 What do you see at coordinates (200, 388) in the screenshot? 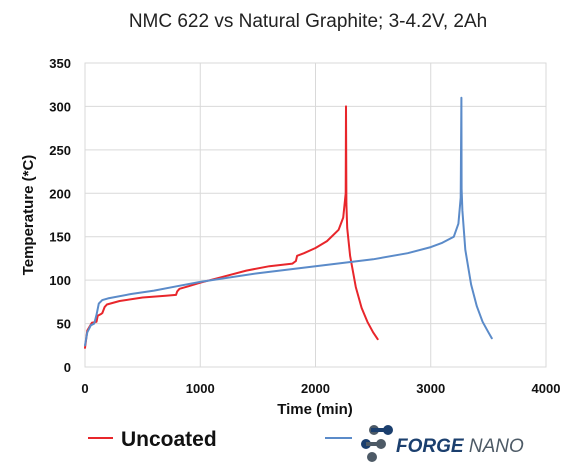
I see `x-tick-label: 1000` at bounding box center [200, 388].